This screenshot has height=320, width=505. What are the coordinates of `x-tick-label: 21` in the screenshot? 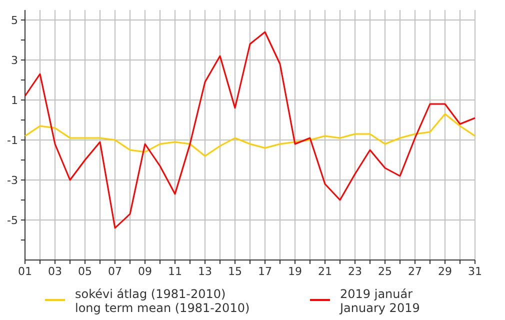 It's located at (325, 271).